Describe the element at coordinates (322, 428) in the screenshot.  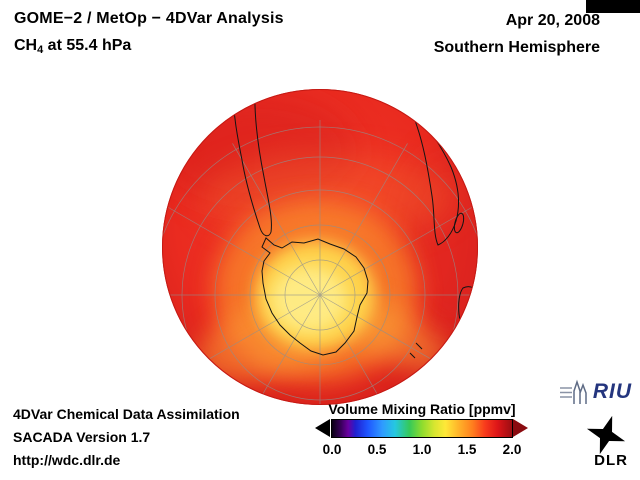
I see `colorbar-arrow-left` at that location.